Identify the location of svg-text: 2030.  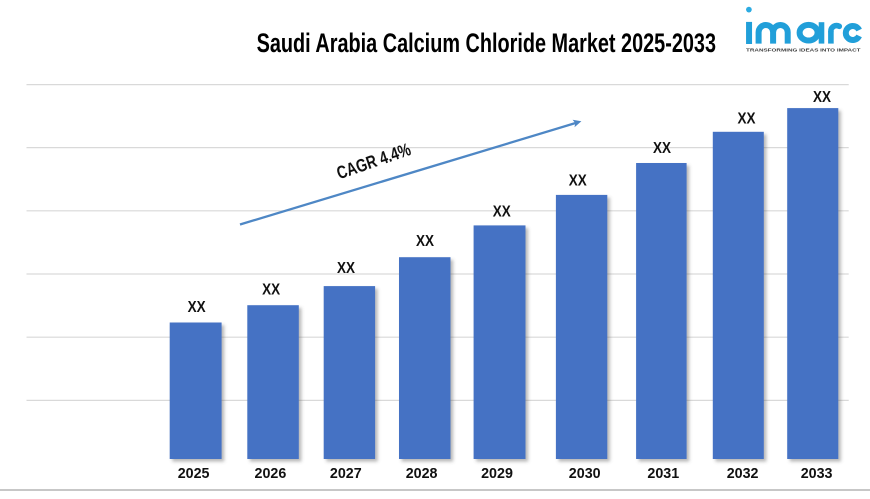
(585, 473).